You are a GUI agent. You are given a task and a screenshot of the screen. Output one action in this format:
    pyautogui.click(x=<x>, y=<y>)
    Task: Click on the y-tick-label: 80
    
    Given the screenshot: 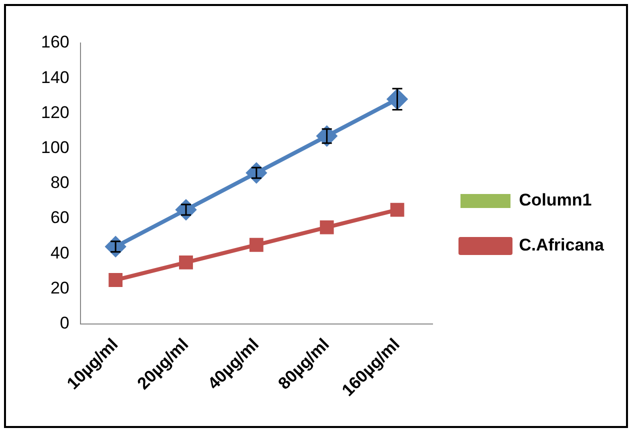 What is the action you would take?
    pyautogui.click(x=60, y=182)
    